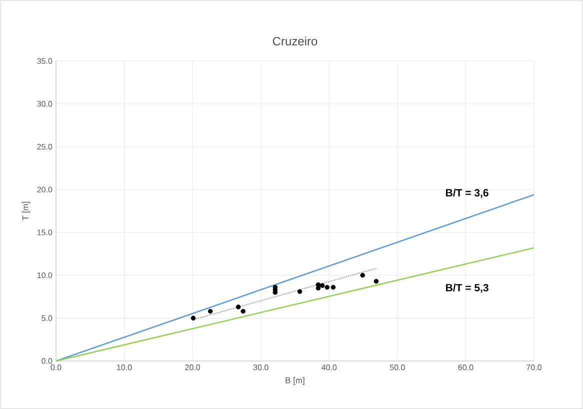  What do you see at coordinates (26, 211) in the screenshot?
I see `y-axis-title: T [m]` at bounding box center [26, 211].